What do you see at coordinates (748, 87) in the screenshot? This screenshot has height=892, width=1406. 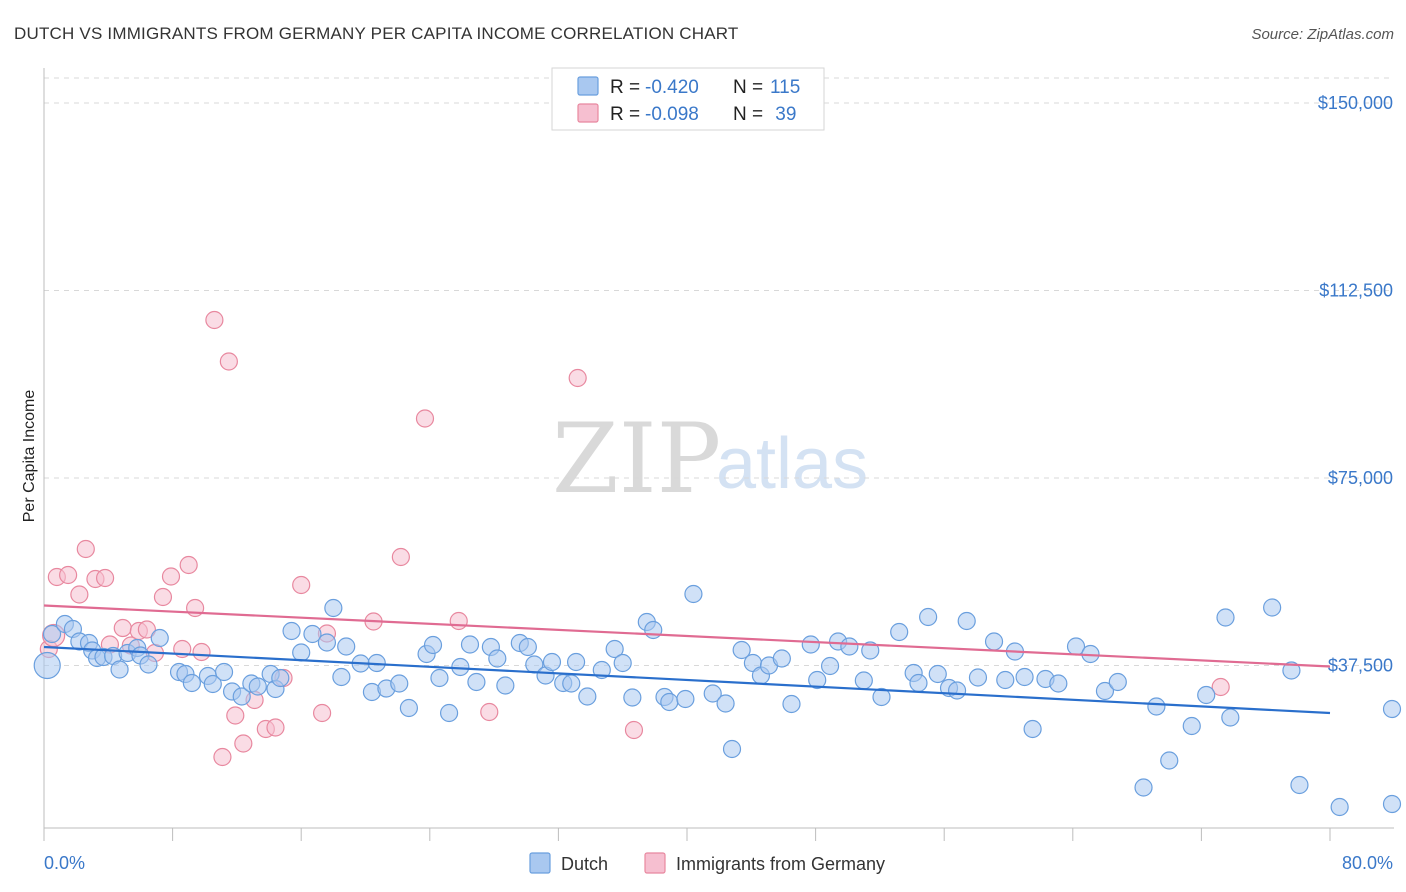 I see `legend-n-label-dutch: N =` at bounding box center [748, 87].